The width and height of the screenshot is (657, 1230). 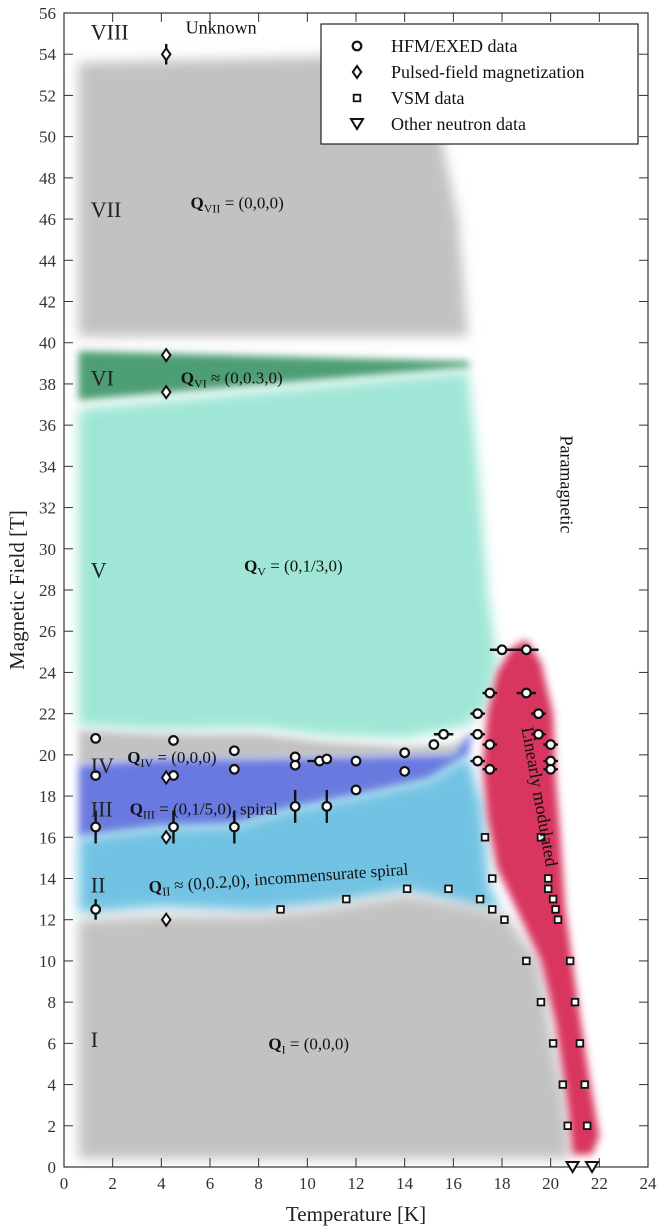 I want to click on y-tick-label: 8, so click(x=52, y=1002).